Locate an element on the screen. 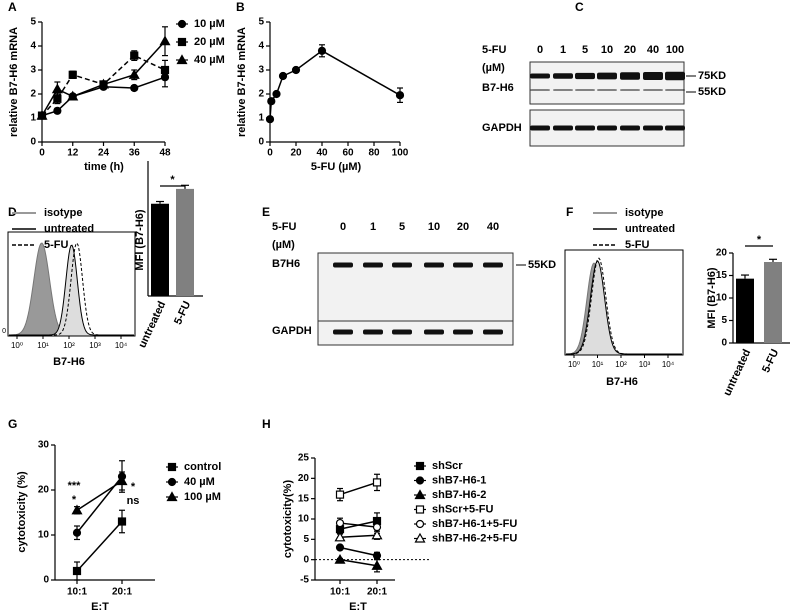  panel-letter: B is located at coordinates (240, 7).